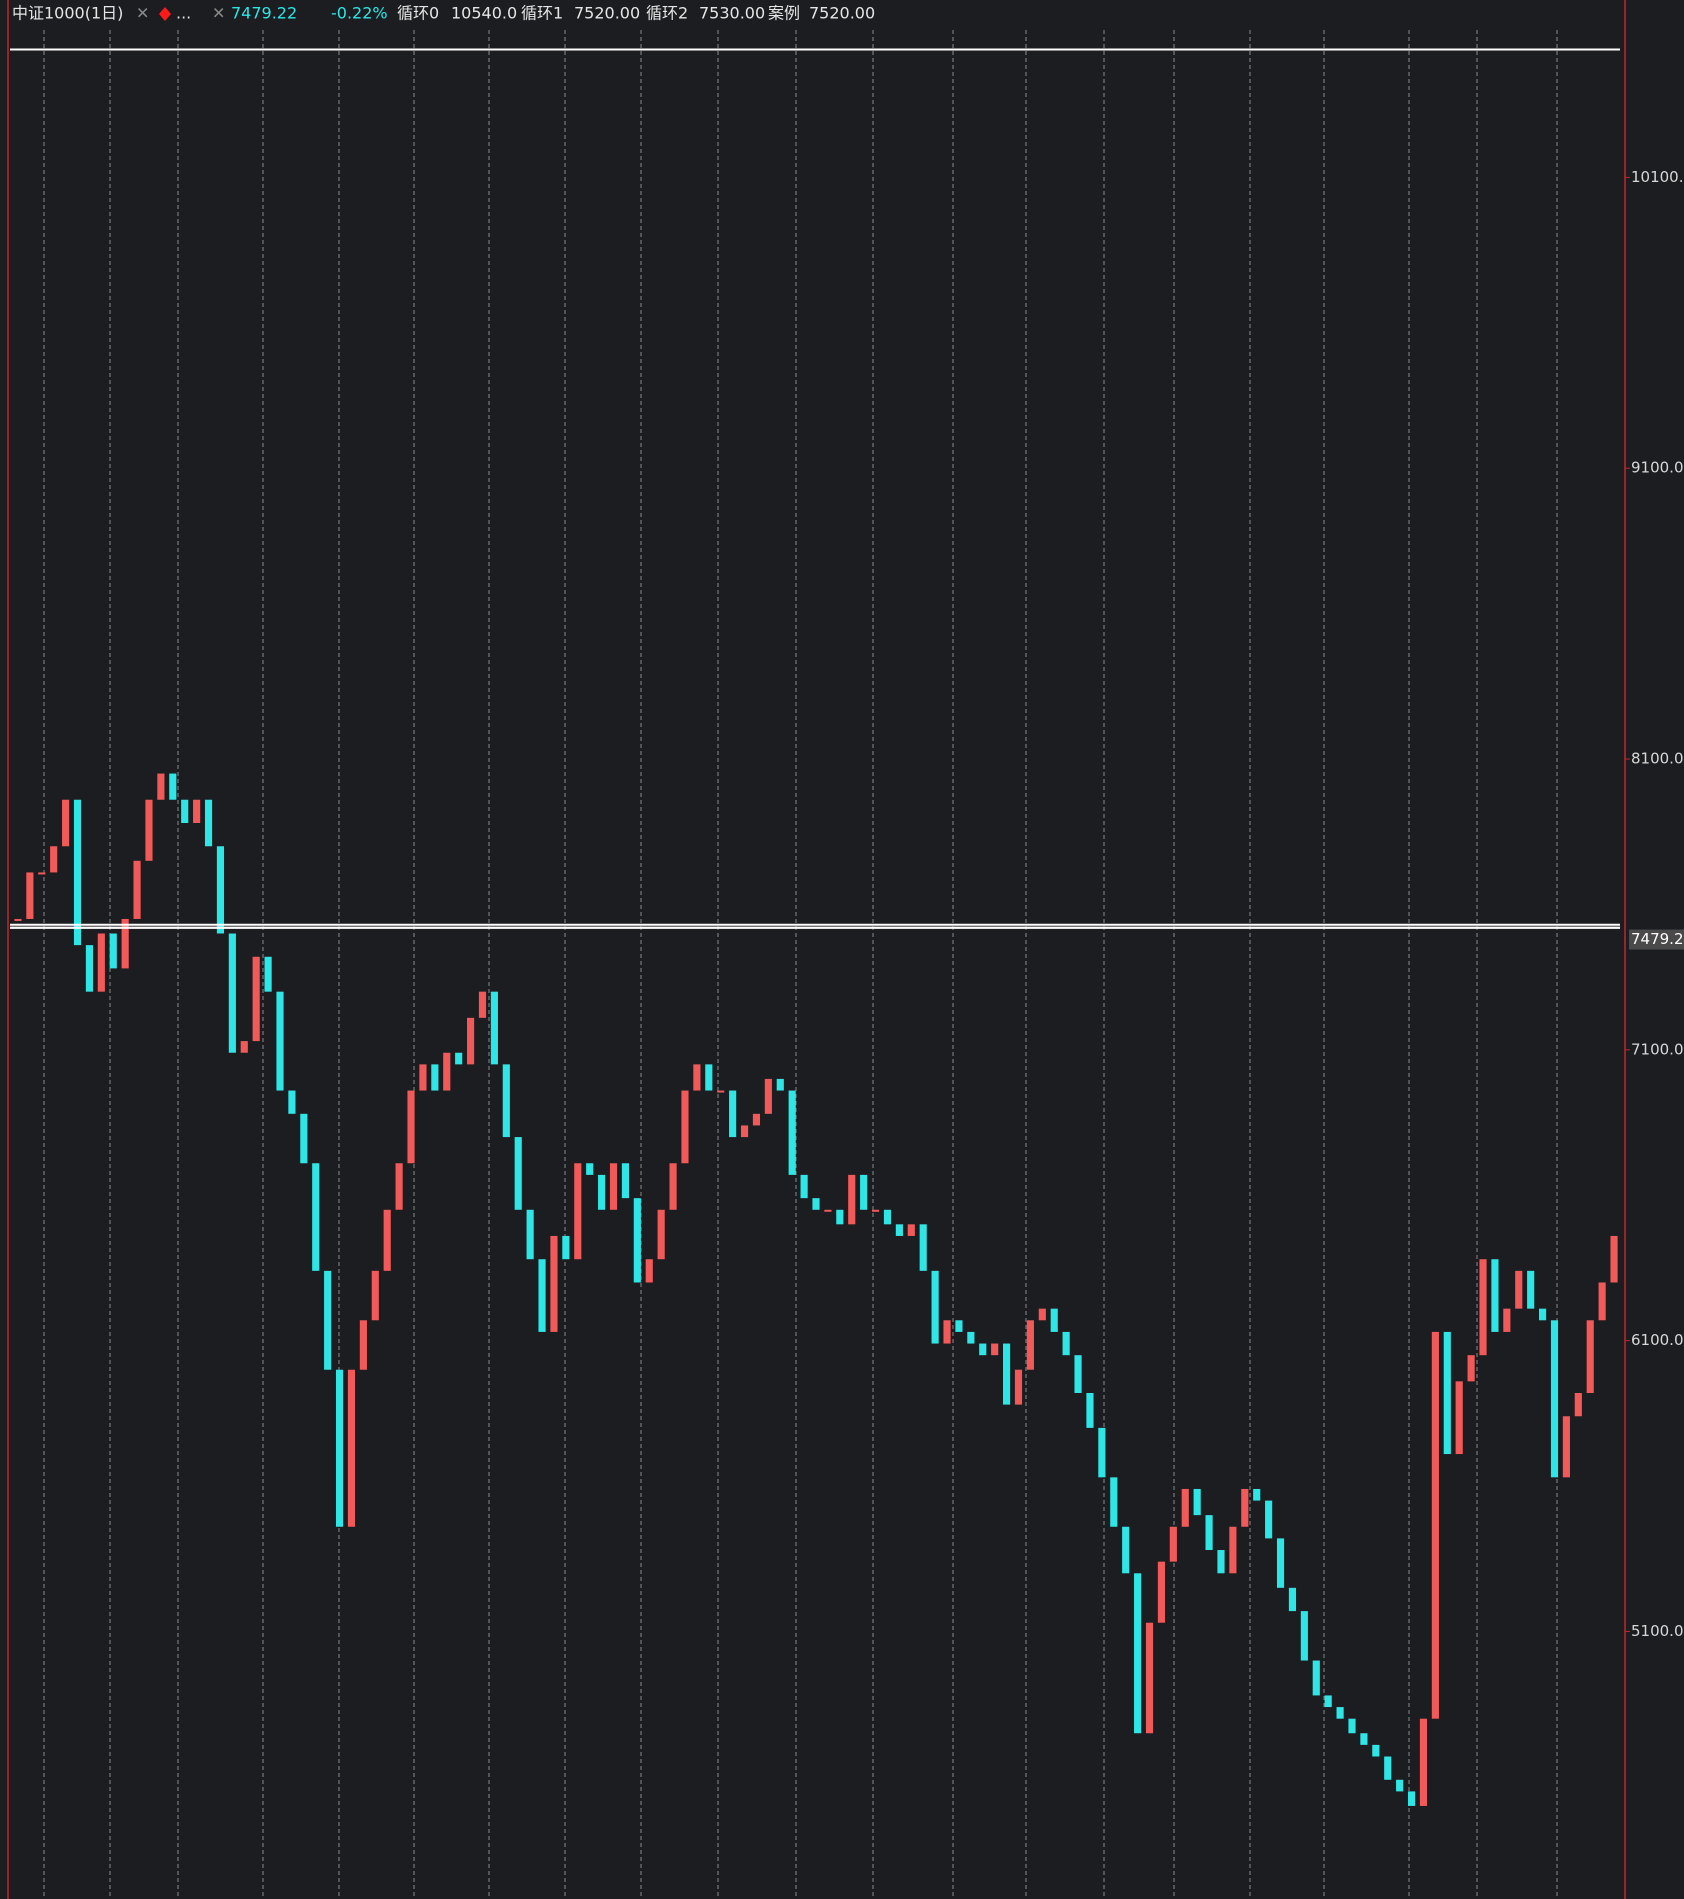  What do you see at coordinates (142, 13) in the screenshot?
I see `close-icon: ✕` at bounding box center [142, 13].